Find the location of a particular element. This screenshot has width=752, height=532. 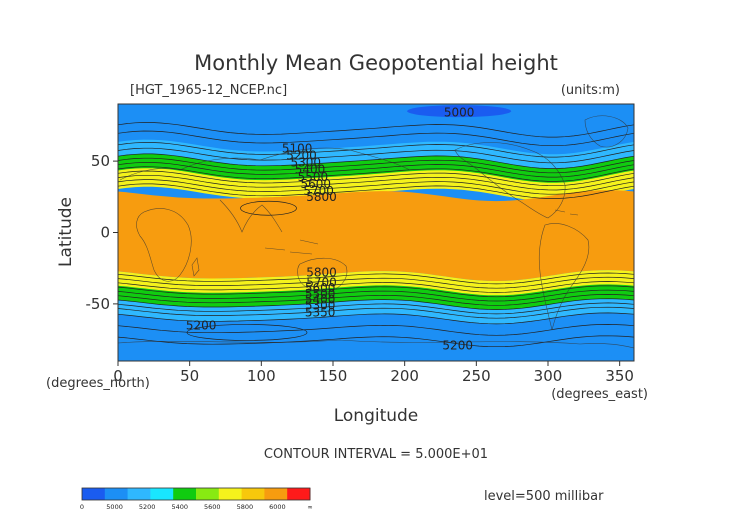

contour-label-3: 5300 is located at coordinates (305, 163).